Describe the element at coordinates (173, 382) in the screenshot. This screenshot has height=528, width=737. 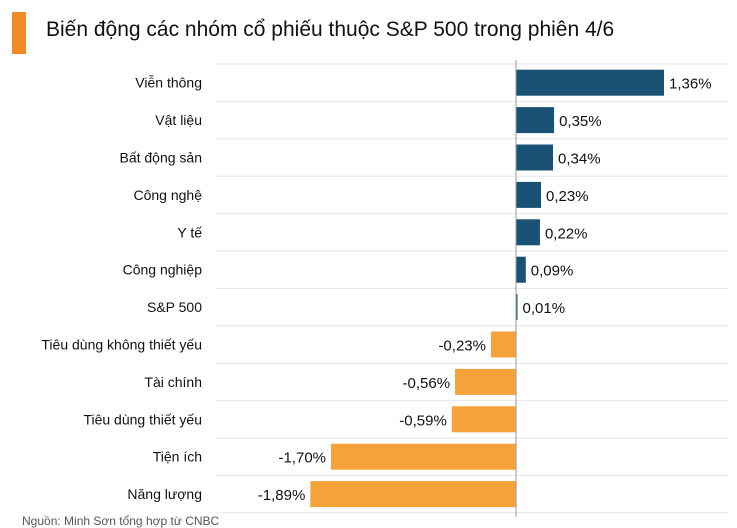
I see `category-label: Tài chính` at that location.